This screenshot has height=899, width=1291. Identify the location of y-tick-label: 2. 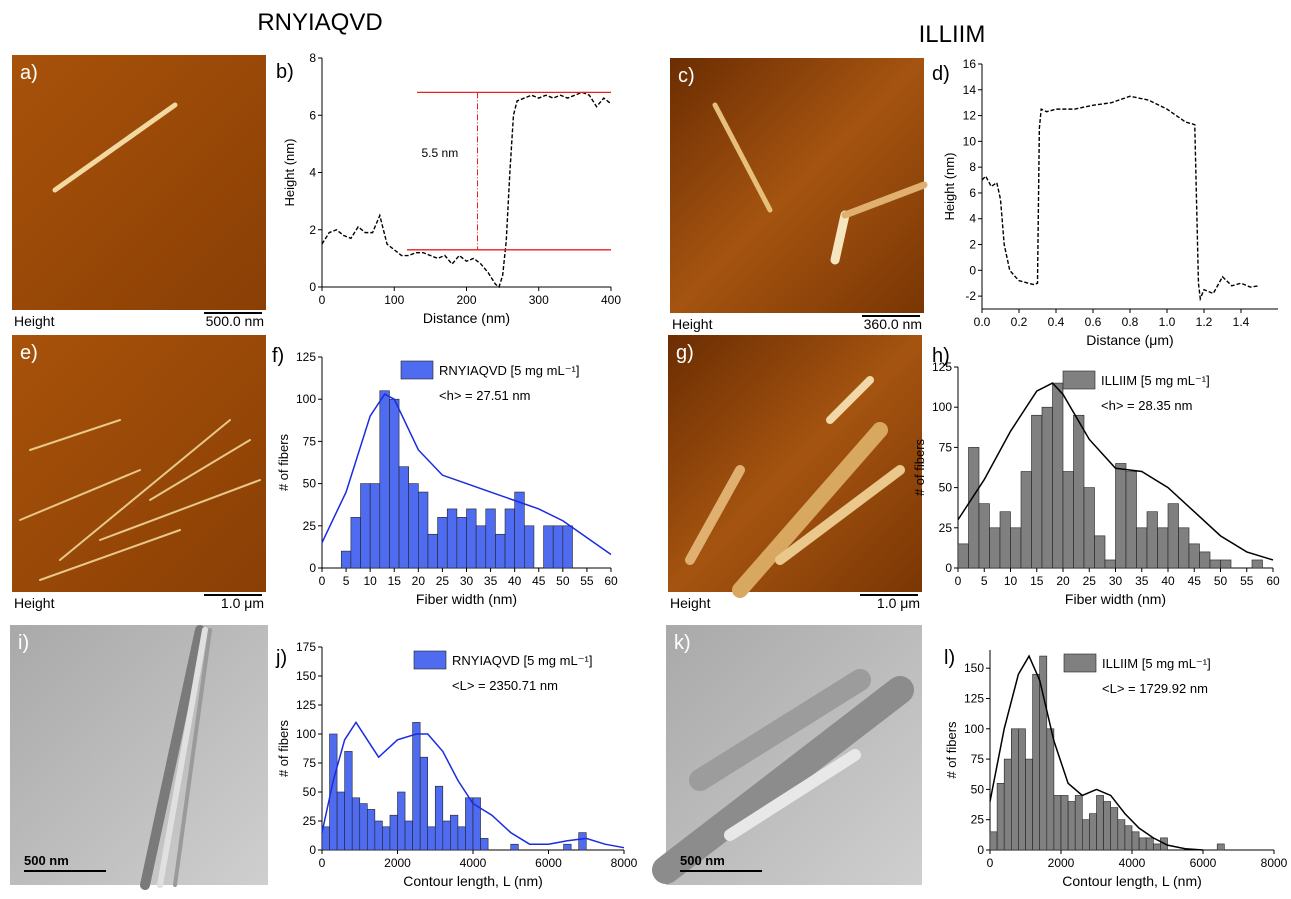
(312, 230).